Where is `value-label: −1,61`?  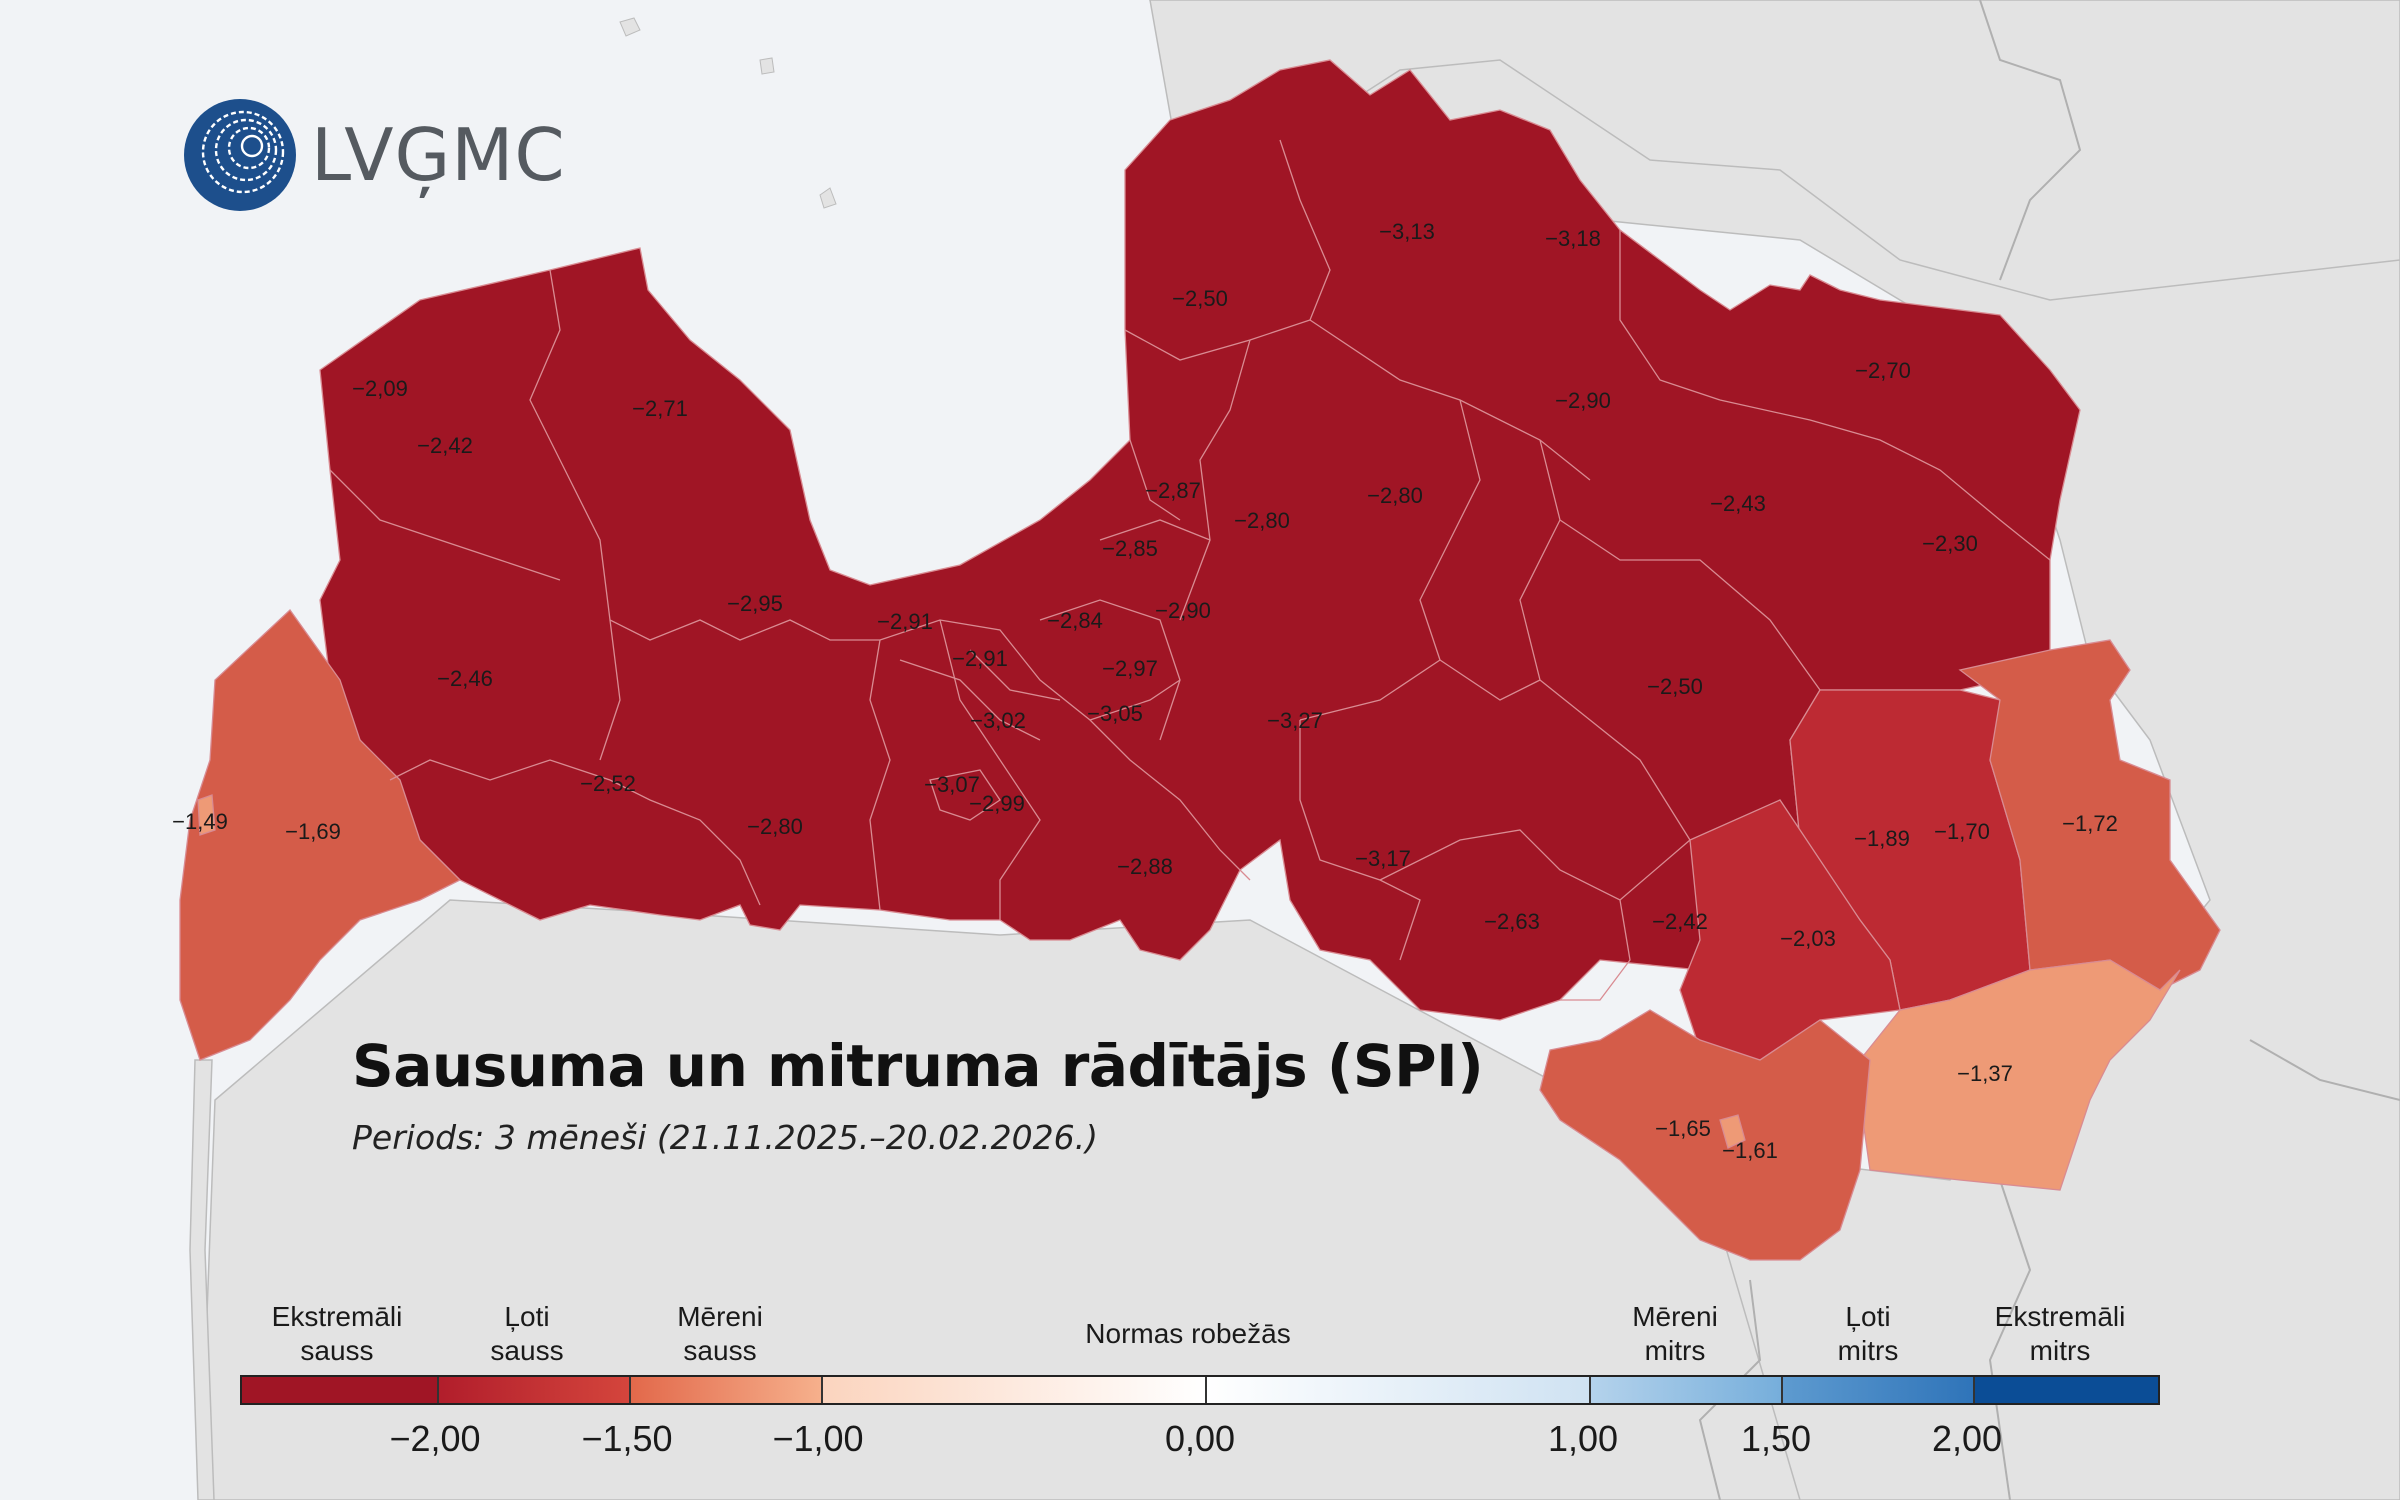
value-label: −1,61 is located at coordinates (1750, 1150).